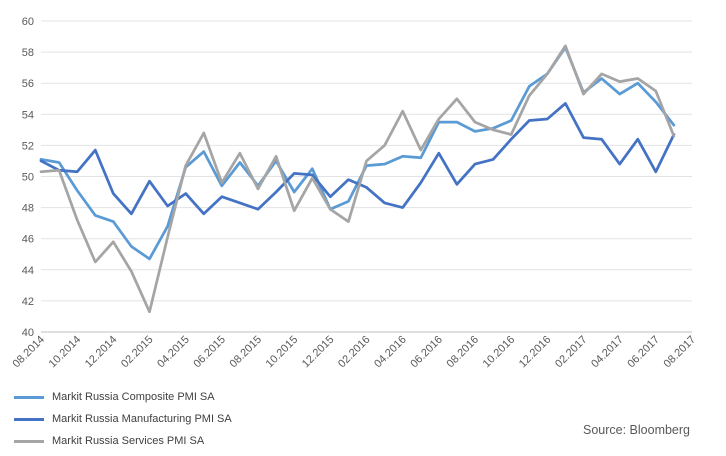 The image size is (726, 456). What do you see at coordinates (246, 352) in the screenshot?
I see `x-tick-label: 08.2015` at bounding box center [246, 352].